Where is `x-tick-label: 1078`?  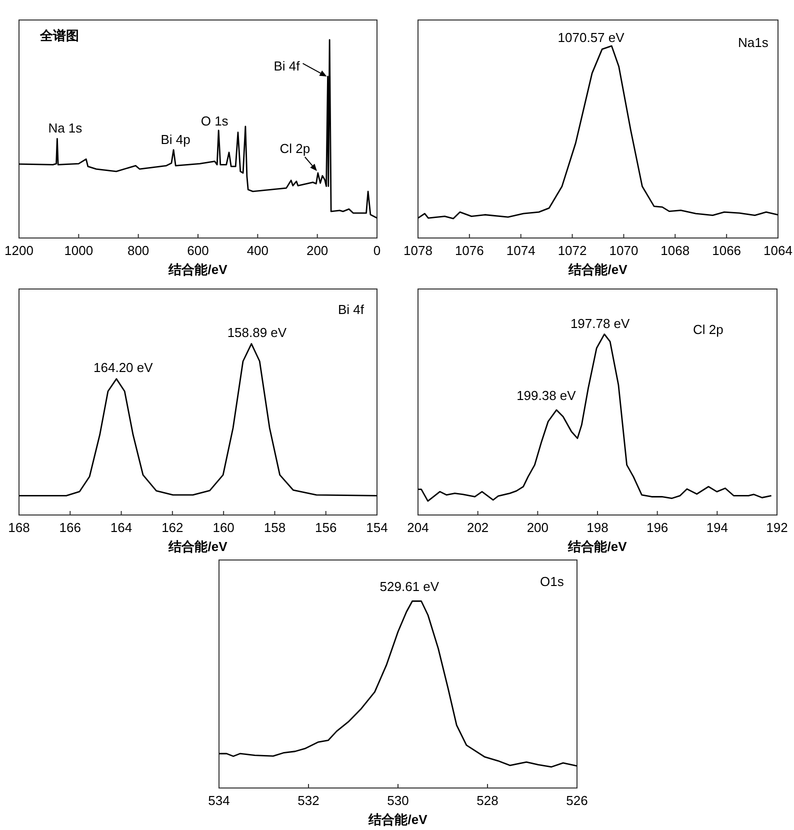
x-tick-label: 1078 is located at coordinates (418, 250).